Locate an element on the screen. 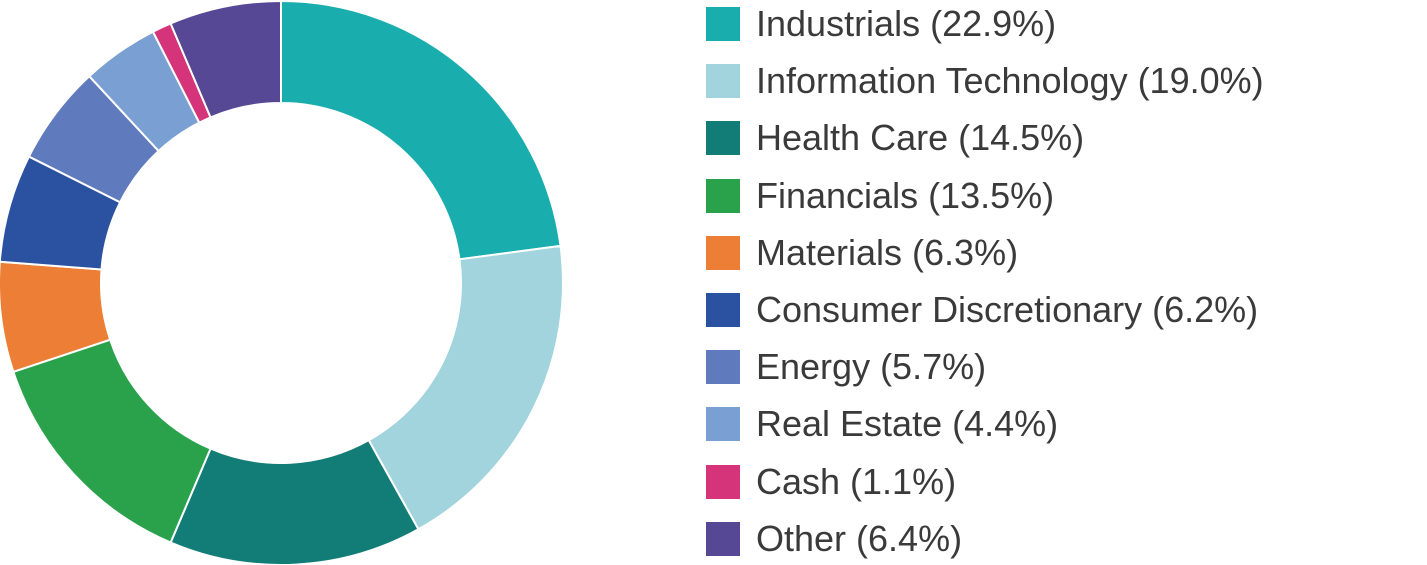 This screenshot has height=565, width=1427. legend-label-financials: Financials (13.5%) is located at coordinates (905, 195).